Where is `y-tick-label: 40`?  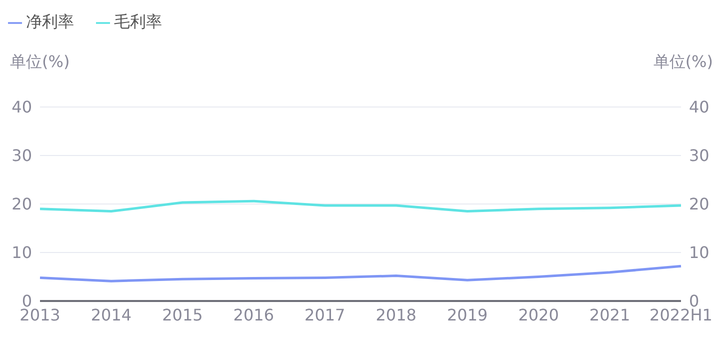
y-tick-label: 40 is located at coordinates (22, 107).